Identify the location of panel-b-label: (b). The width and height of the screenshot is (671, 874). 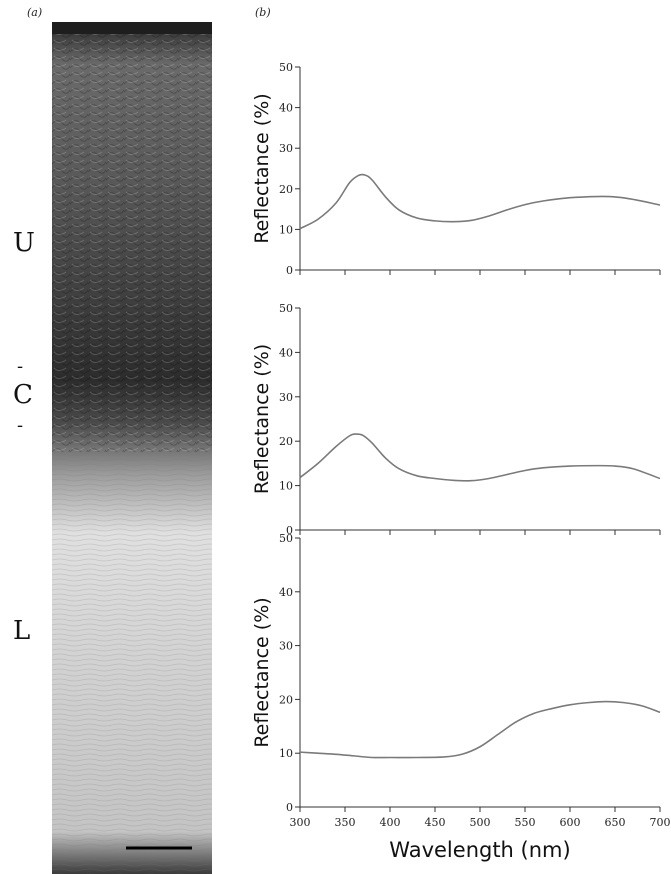
(263, 12).